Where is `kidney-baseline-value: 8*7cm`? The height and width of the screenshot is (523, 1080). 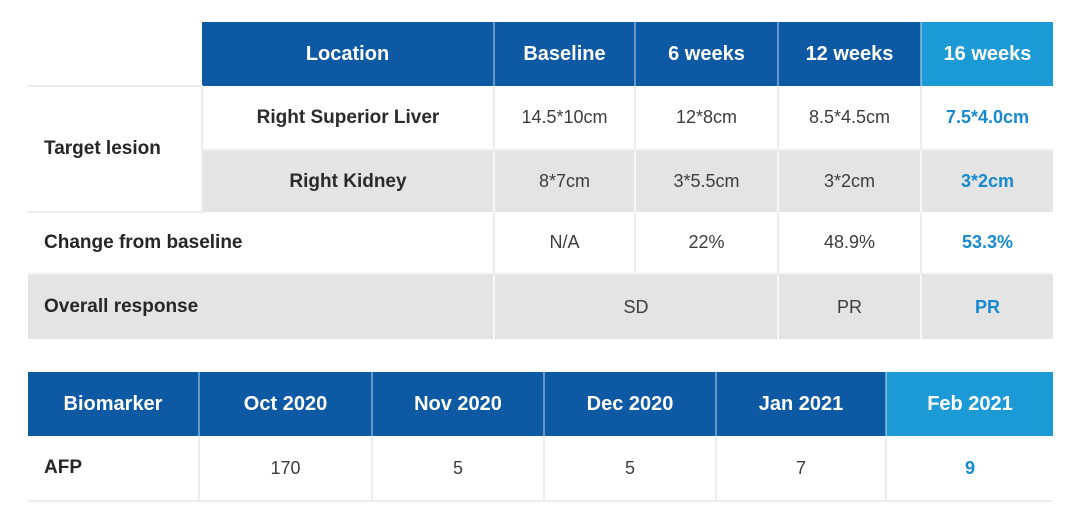 kidney-baseline-value: 8*7cm is located at coordinates (565, 181).